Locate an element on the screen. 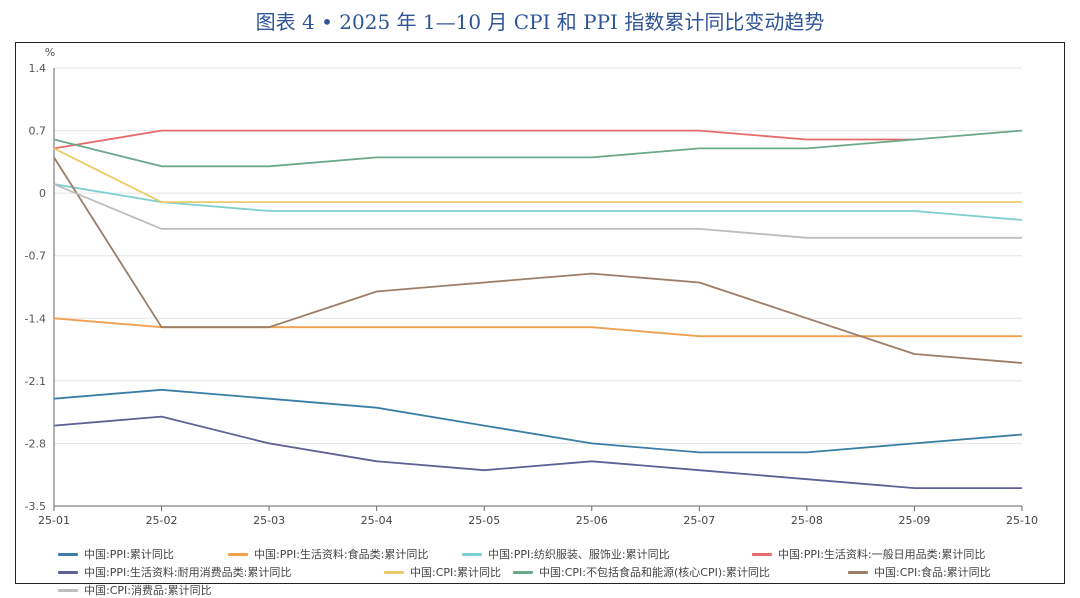 The width and height of the screenshot is (1080, 598). x-tick-label: 25-04 is located at coordinates (377, 520).